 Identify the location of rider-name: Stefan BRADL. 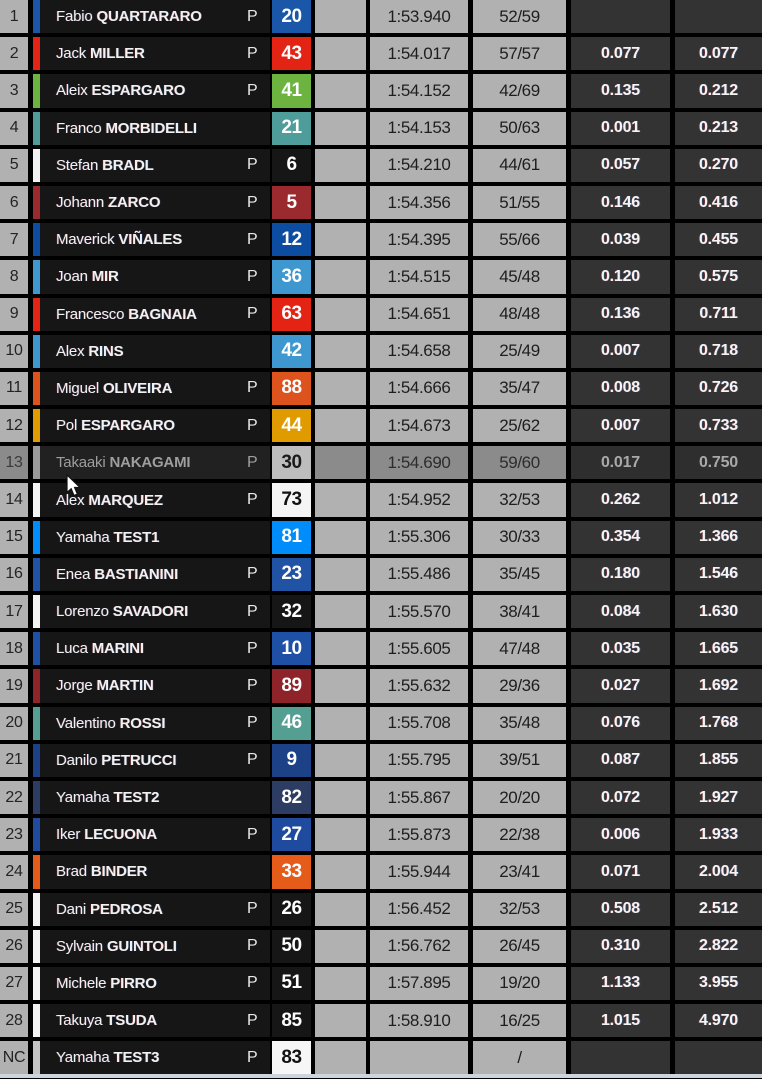
(151, 165).